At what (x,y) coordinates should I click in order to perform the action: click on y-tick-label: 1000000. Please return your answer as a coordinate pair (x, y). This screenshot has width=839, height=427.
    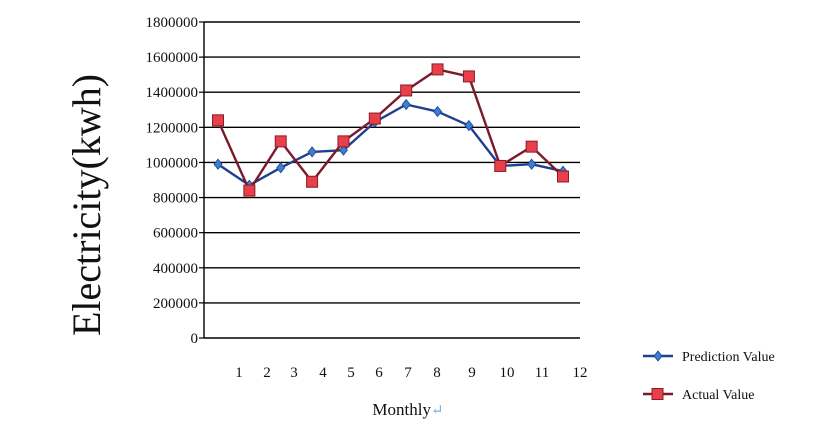
    Looking at the image, I should click on (172, 163).